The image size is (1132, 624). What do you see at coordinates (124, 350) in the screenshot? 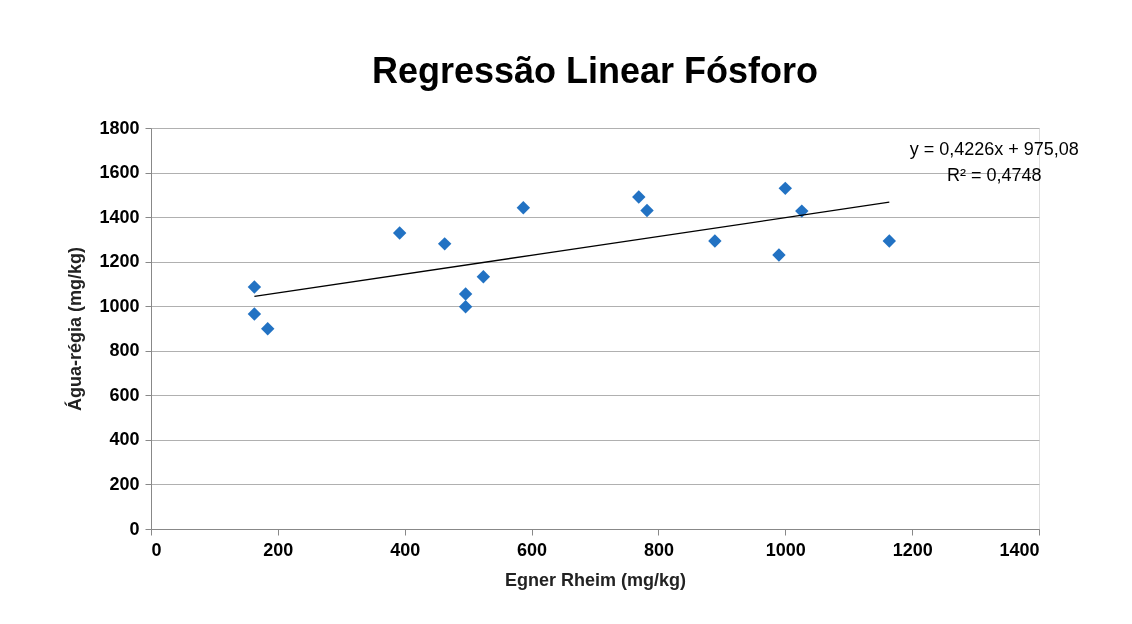
I see `y-tick-label: 800` at bounding box center [124, 350].